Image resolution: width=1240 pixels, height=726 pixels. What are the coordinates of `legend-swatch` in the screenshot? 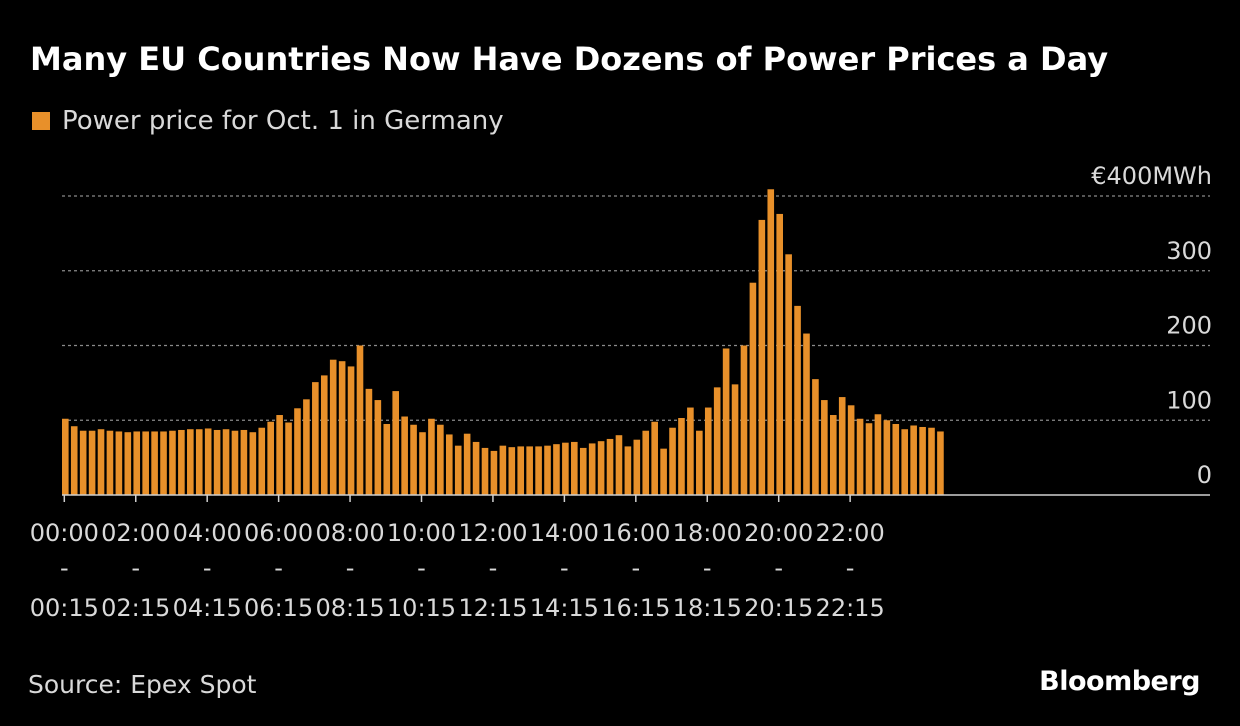 It's located at (41, 121).